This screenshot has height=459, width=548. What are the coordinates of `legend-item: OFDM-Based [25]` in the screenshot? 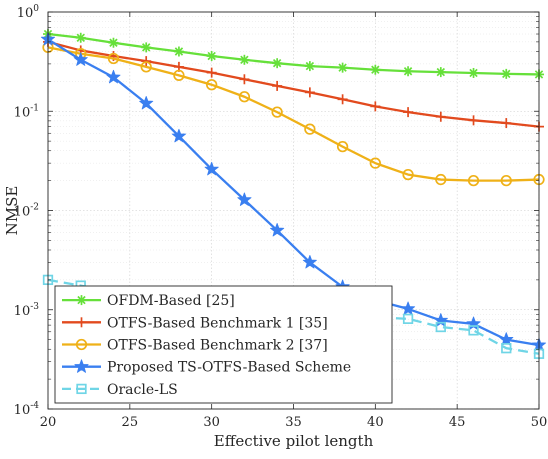 It's located at (148, 301).